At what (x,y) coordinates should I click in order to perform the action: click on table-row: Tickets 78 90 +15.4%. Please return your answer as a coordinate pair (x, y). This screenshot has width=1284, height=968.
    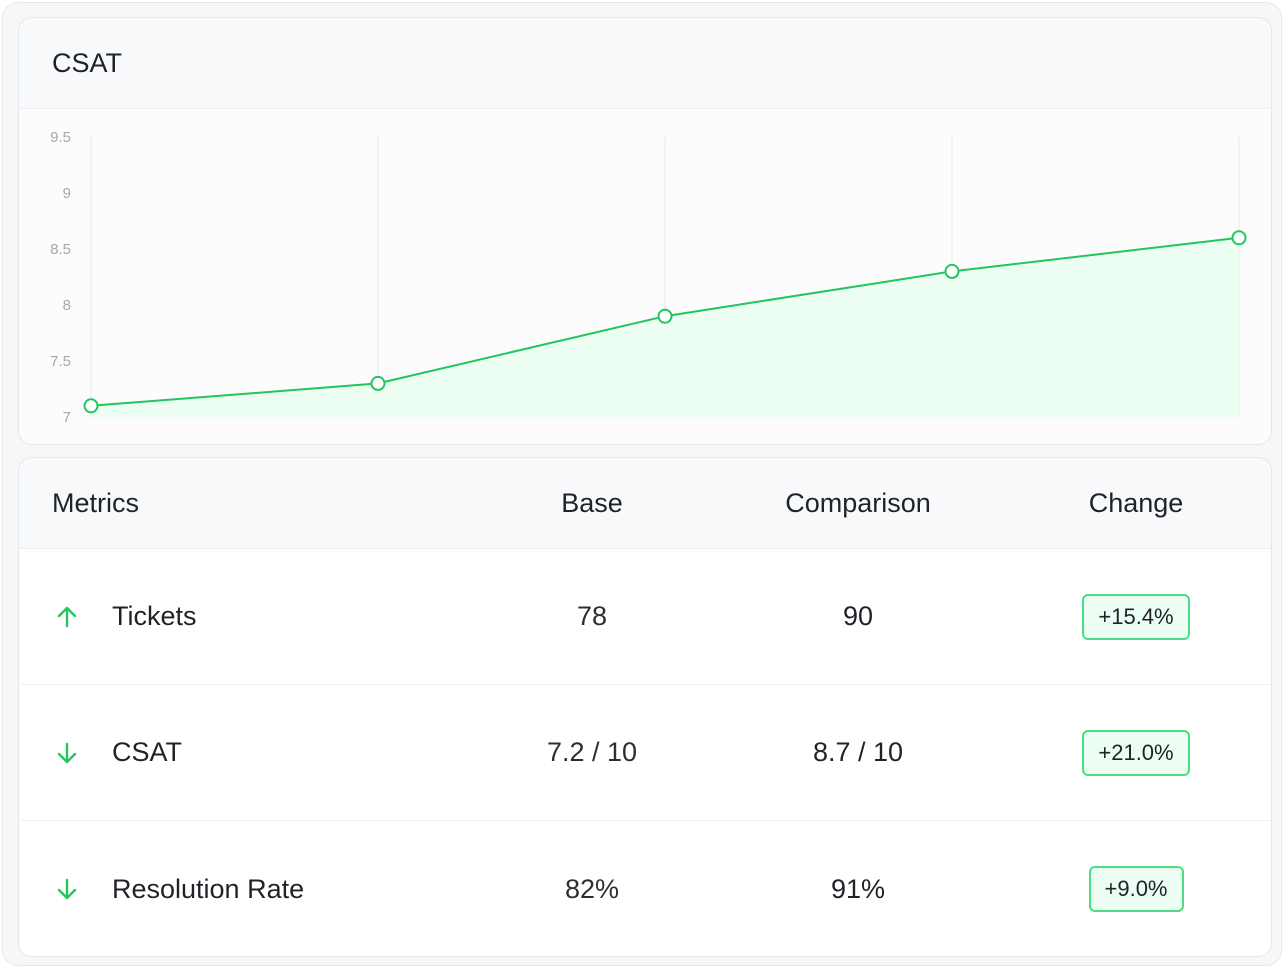
    Looking at the image, I should click on (645, 617).